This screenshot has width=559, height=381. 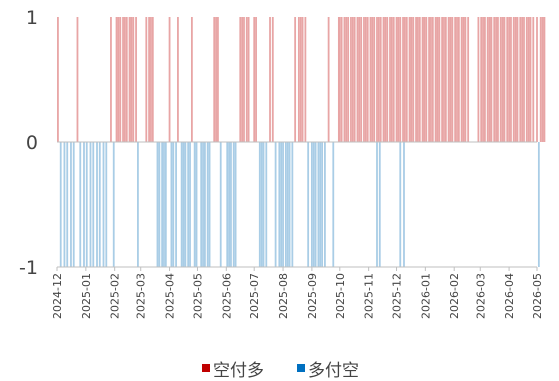 What do you see at coordinates (397, 296) in the screenshot?
I see `x-tick-label-12: 2025-12` at bounding box center [397, 296].